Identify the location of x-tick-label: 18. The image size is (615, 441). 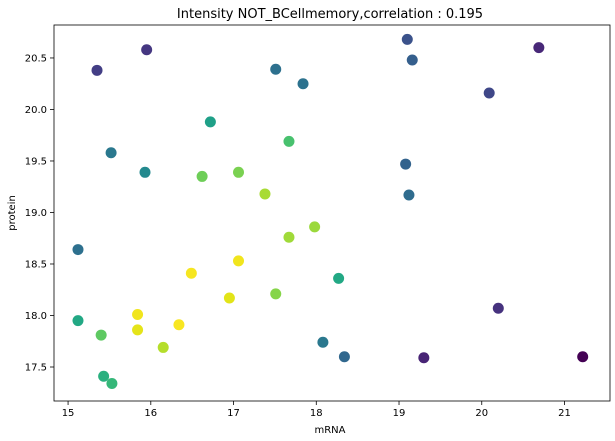
(316, 413).